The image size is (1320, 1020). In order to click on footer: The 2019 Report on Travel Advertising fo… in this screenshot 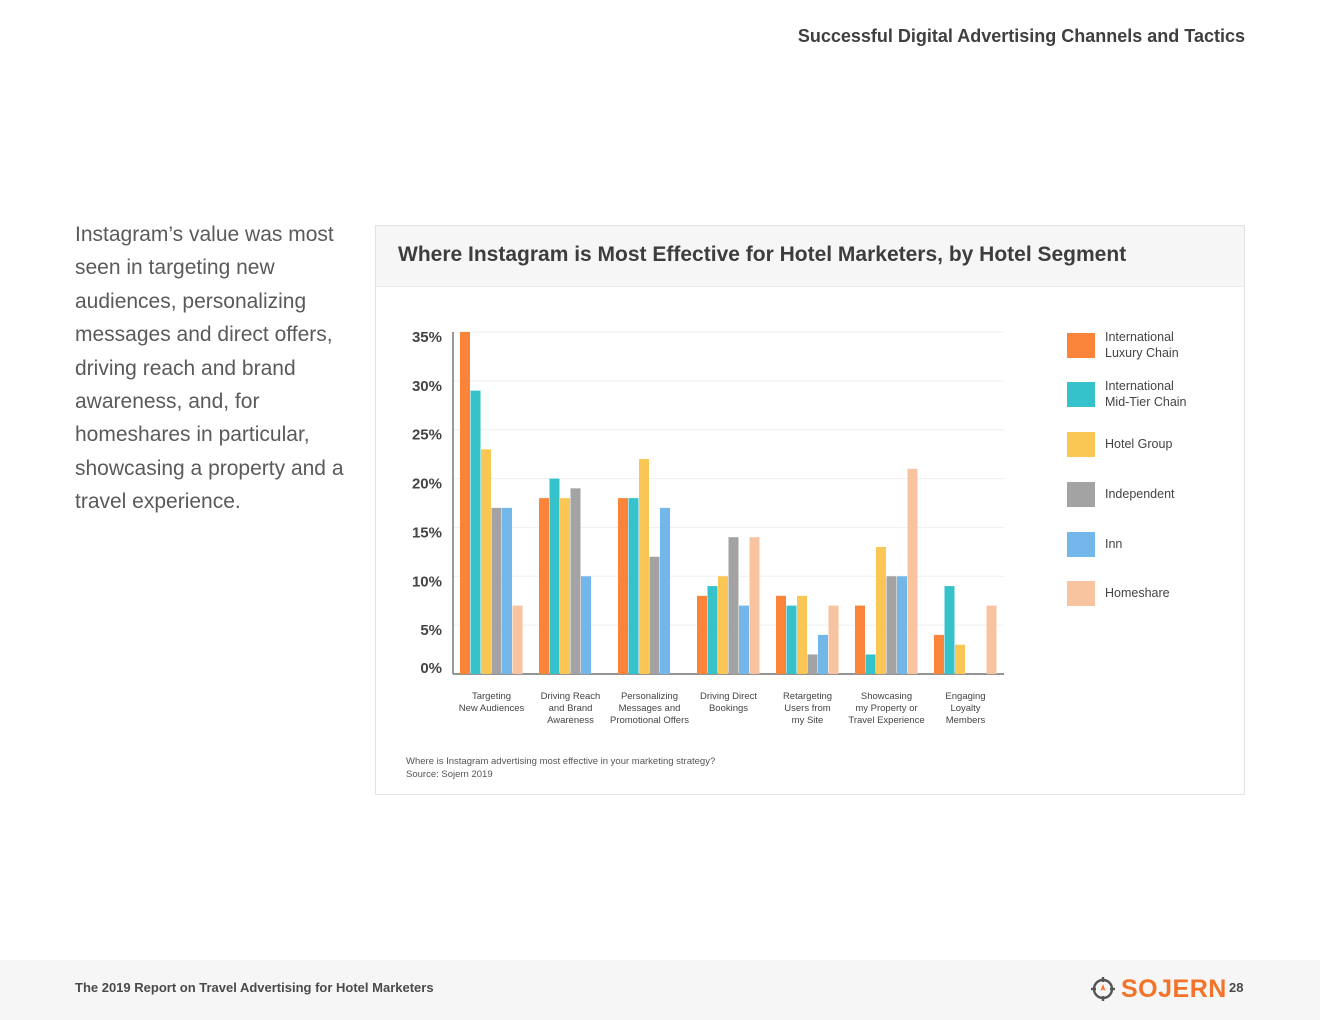, I will do `click(660, 990)`.